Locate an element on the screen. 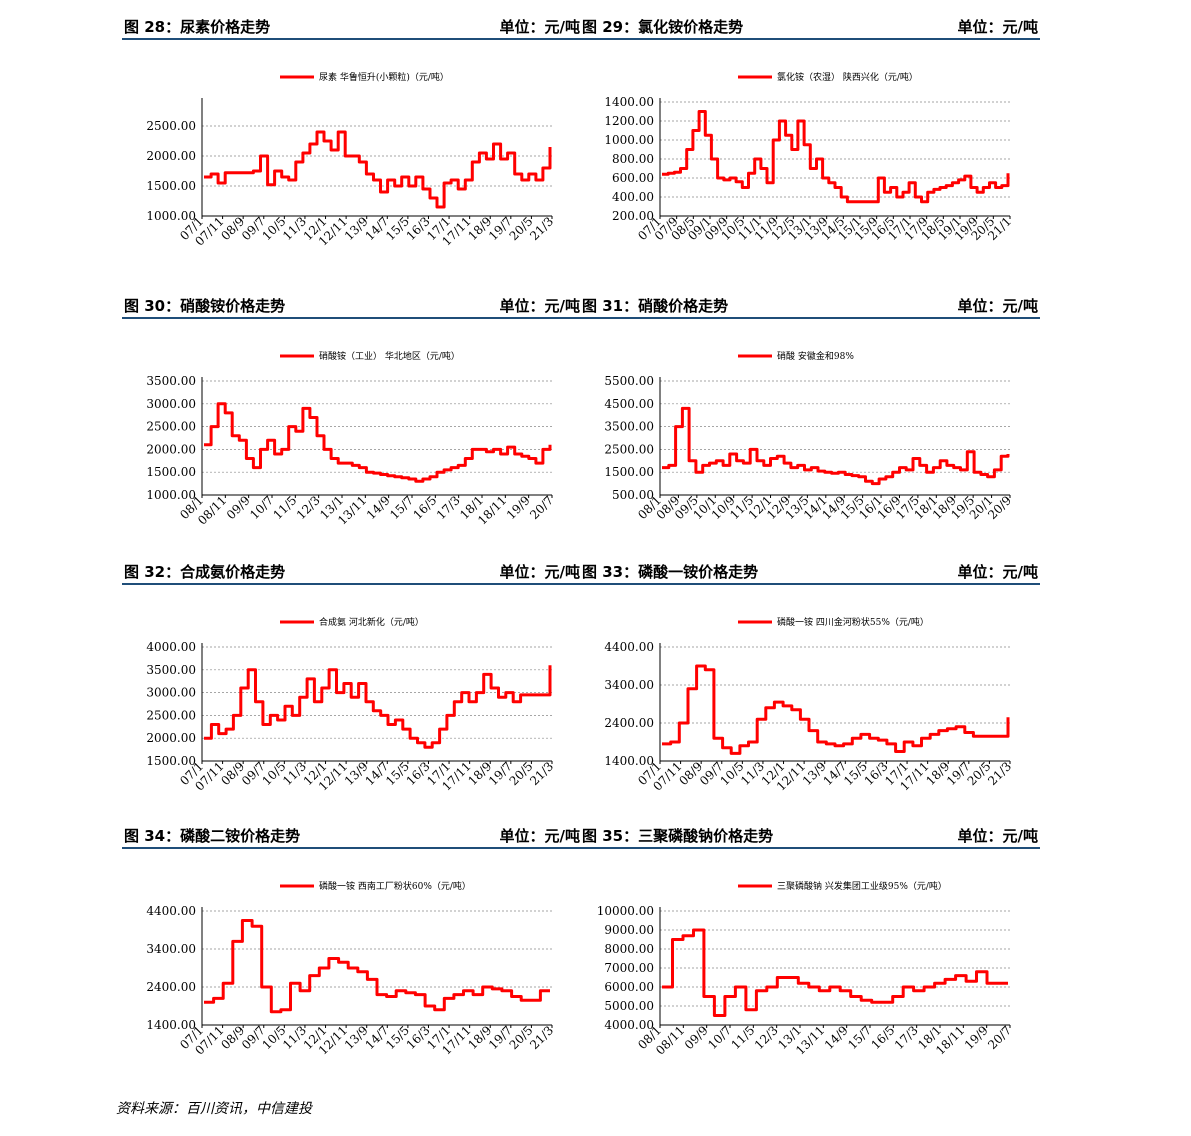 The image size is (1191, 1136). legend-label: 尿素 华鲁恒升(小颗粒)（元/吨） is located at coordinates (384, 77).